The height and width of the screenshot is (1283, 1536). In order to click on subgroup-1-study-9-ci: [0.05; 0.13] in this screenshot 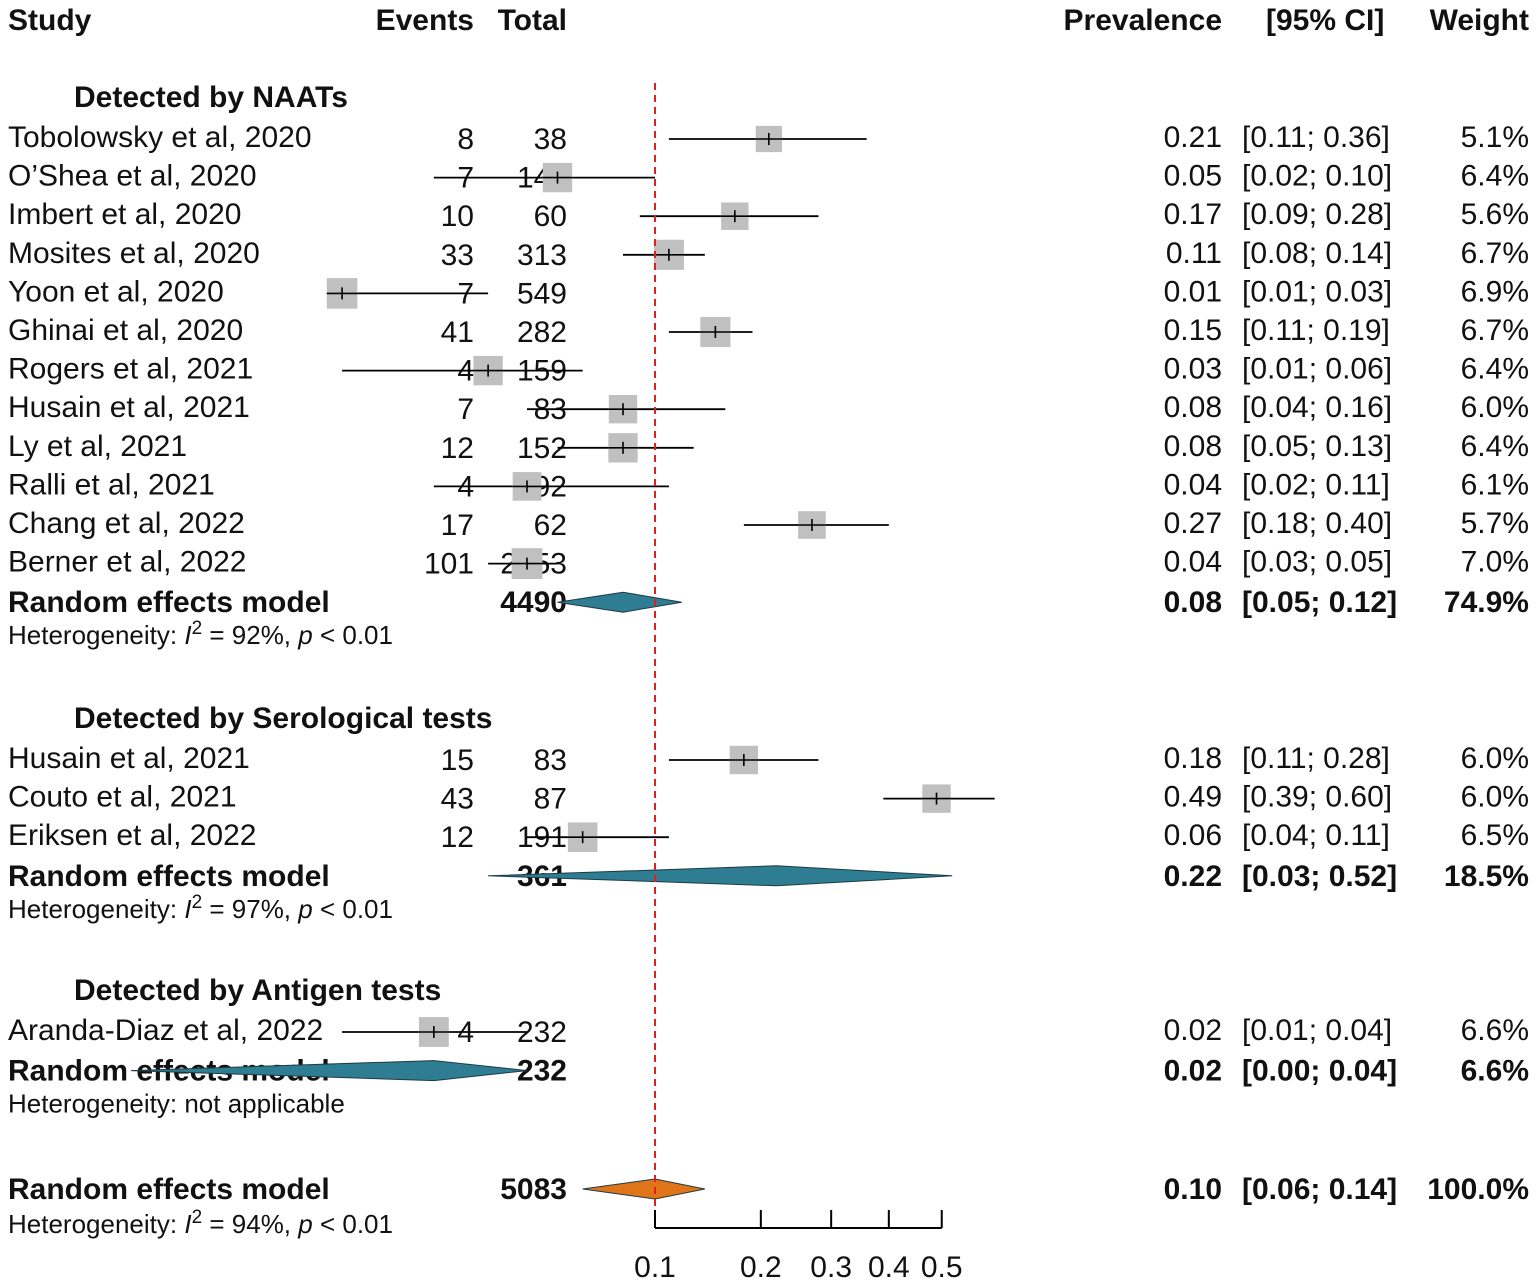, I will do `click(1317, 446)`.